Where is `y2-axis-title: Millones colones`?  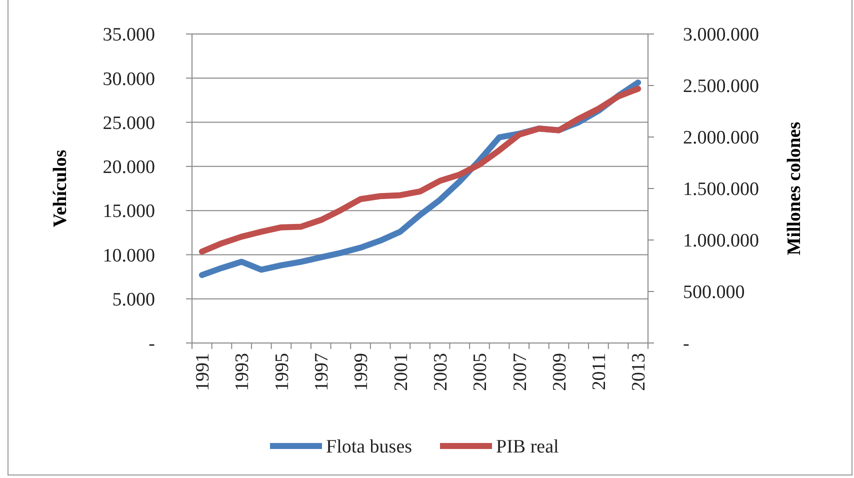 y2-axis-title: Millones colones is located at coordinates (794, 189).